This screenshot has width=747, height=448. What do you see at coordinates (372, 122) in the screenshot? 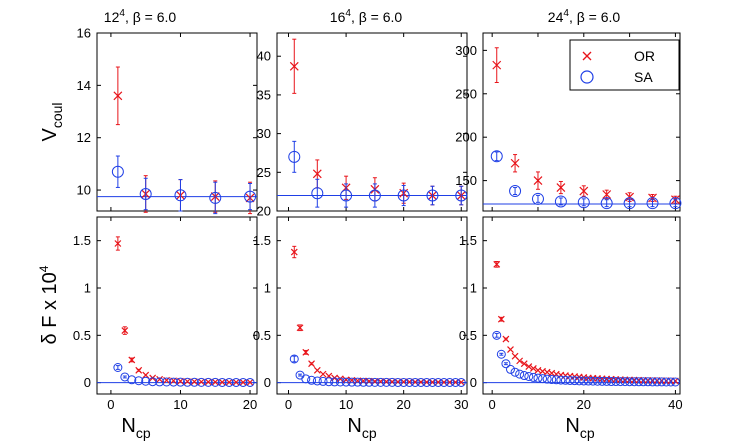
I see `plot-frame` at bounding box center [372, 122].